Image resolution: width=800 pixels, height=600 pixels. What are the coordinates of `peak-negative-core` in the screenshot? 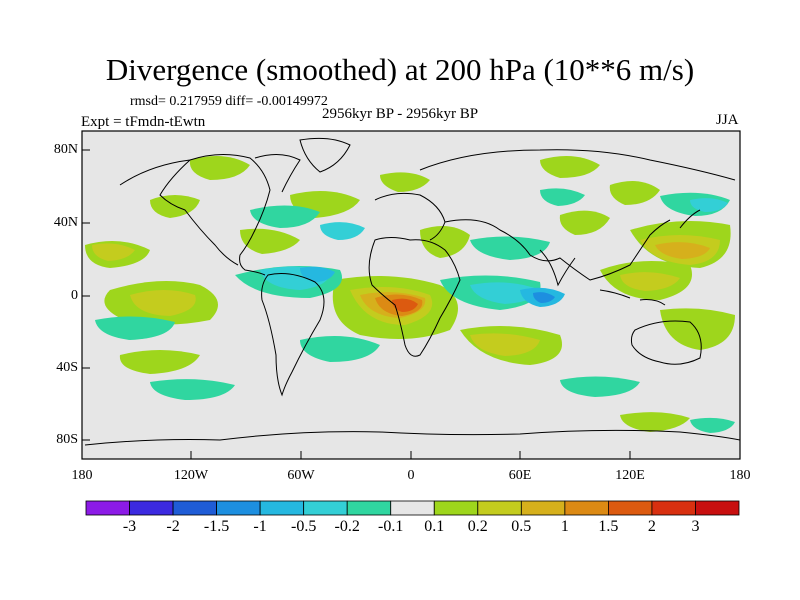 It's located at (544, 297).